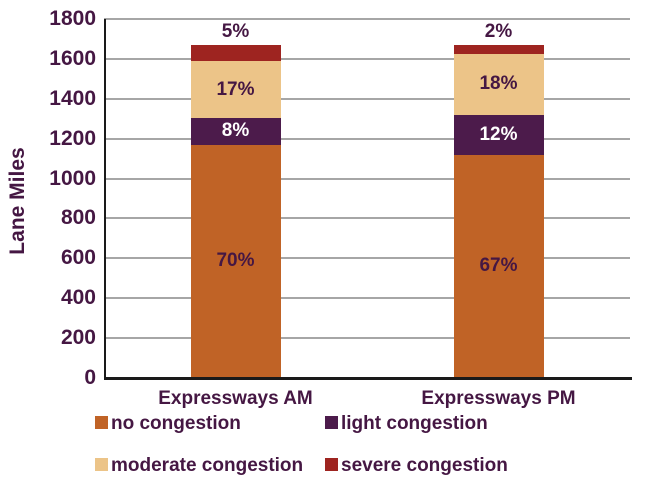  What do you see at coordinates (235, 89) in the screenshot?
I see `bar-segment-moderate-congestion-expressways-am` at bounding box center [235, 89].